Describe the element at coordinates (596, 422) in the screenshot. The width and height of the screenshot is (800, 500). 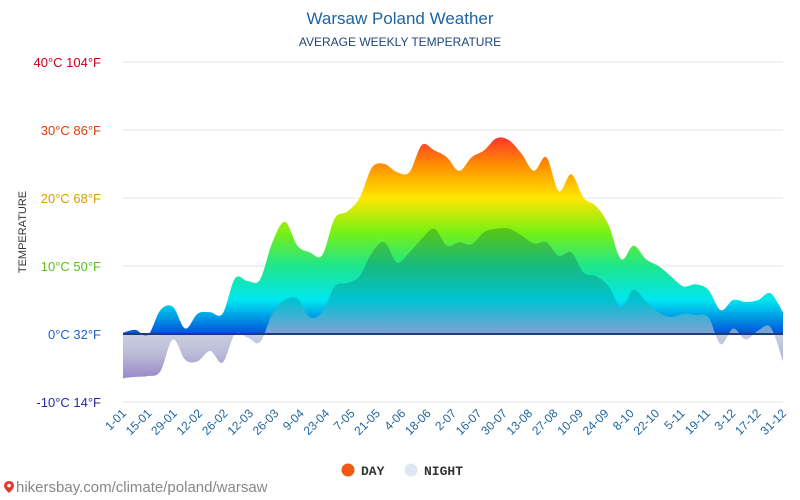
I see `x-tick-label: 24-09` at that location.